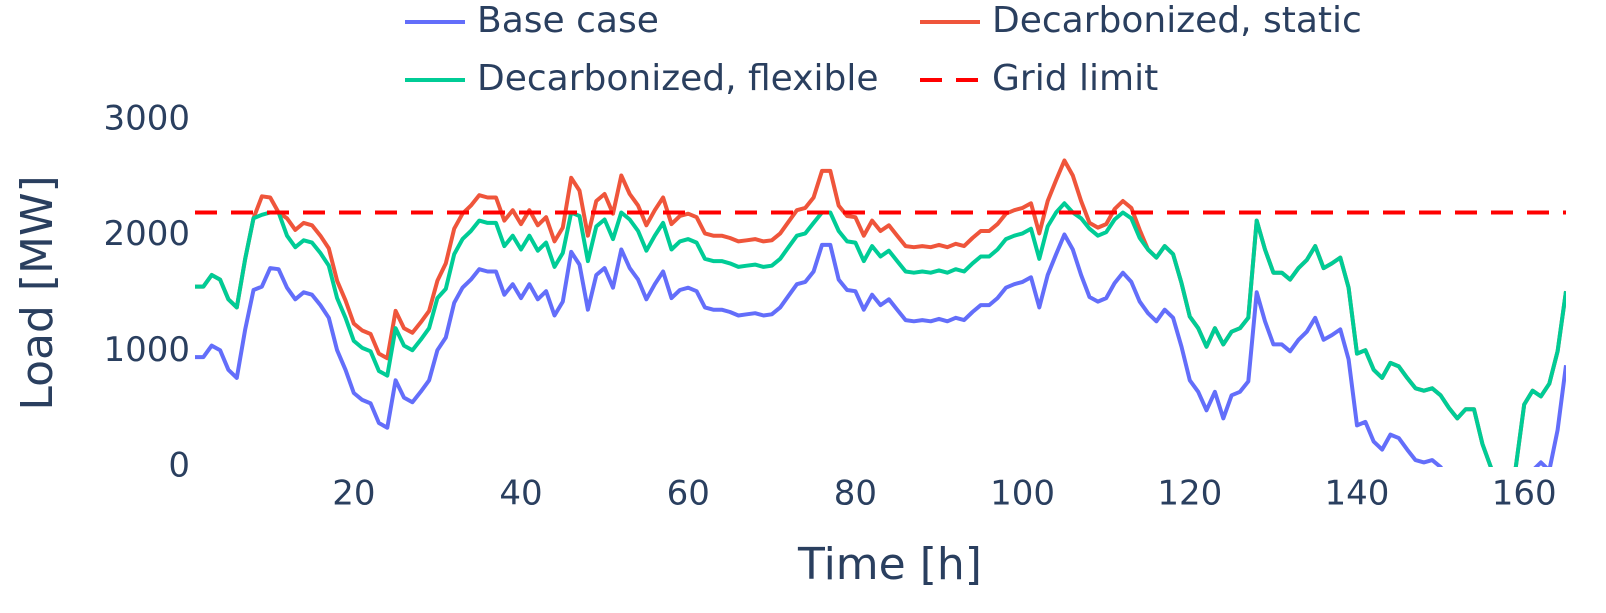 This screenshot has width=1606, height=613. What do you see at coordinates (37, 292) in the screenshot?
I see `y-axis-title: Load [MW]` at bounding box center [37, 292].